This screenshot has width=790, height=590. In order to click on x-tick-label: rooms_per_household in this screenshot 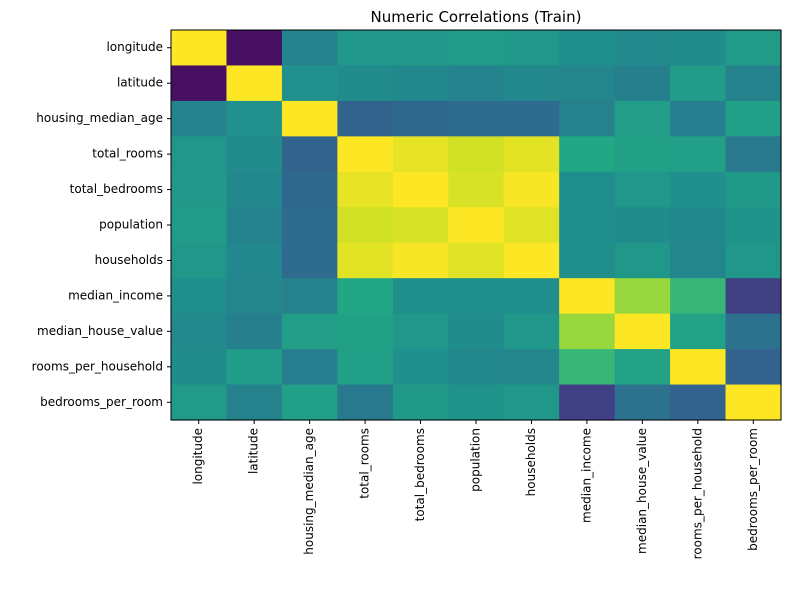, I will do `click(697, 493)`.